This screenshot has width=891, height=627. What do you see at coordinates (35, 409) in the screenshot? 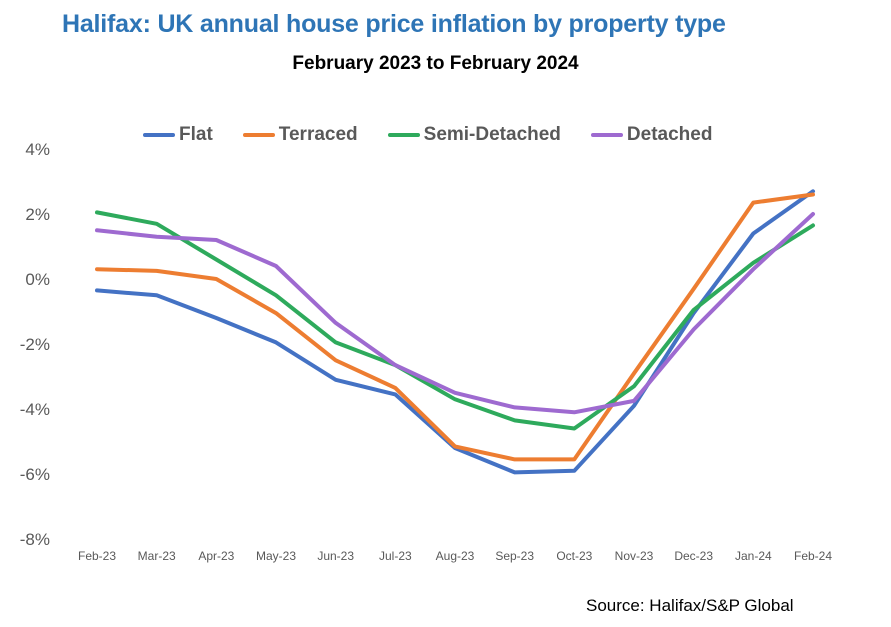
I see `y-tick-label: -4%` at bounding box center [35, 409].